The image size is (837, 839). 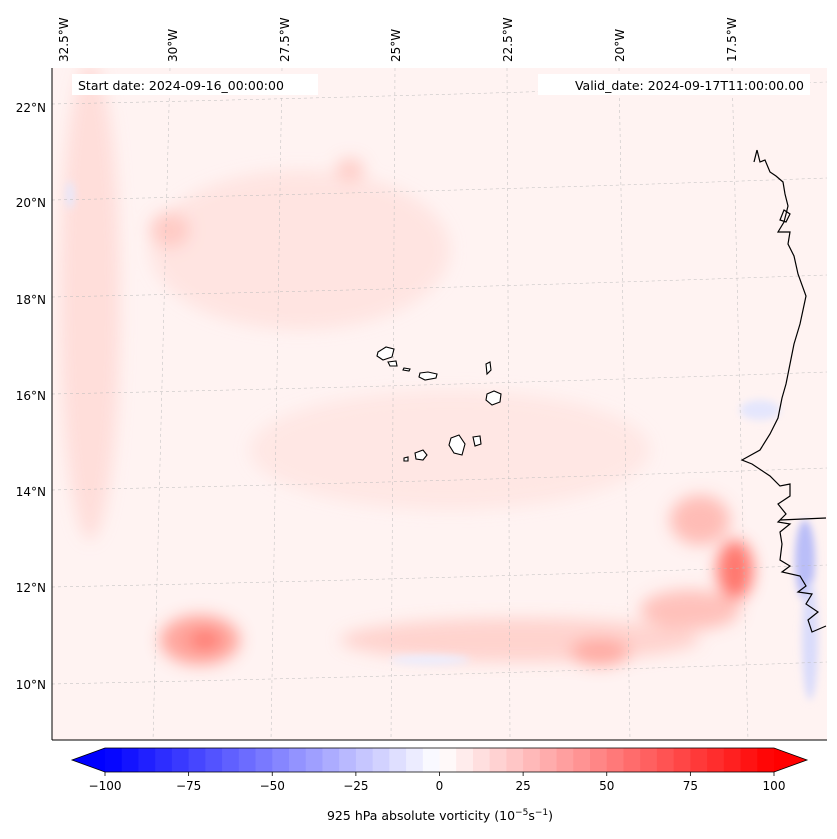 I want to click on colorbar-tick-label: 0, so click(x=440, y=786).